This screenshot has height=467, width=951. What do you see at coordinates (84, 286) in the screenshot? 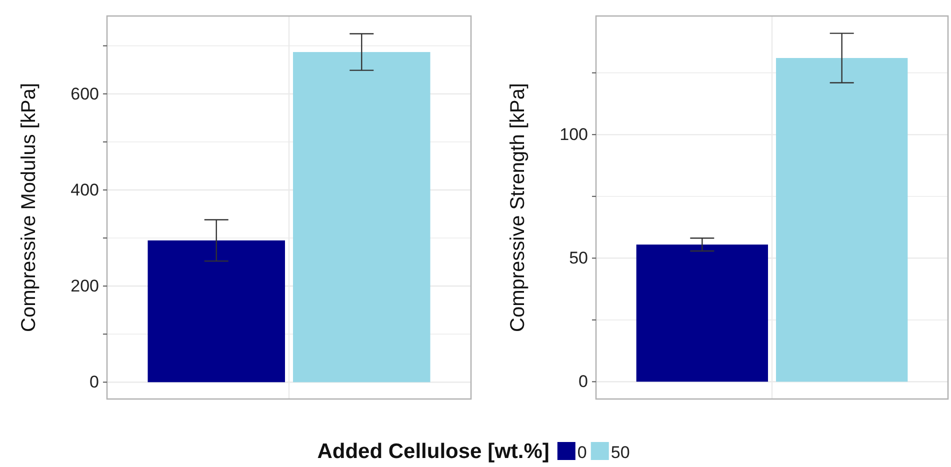
I see `y-tick-label: 200` at bounding box center [84, 286].